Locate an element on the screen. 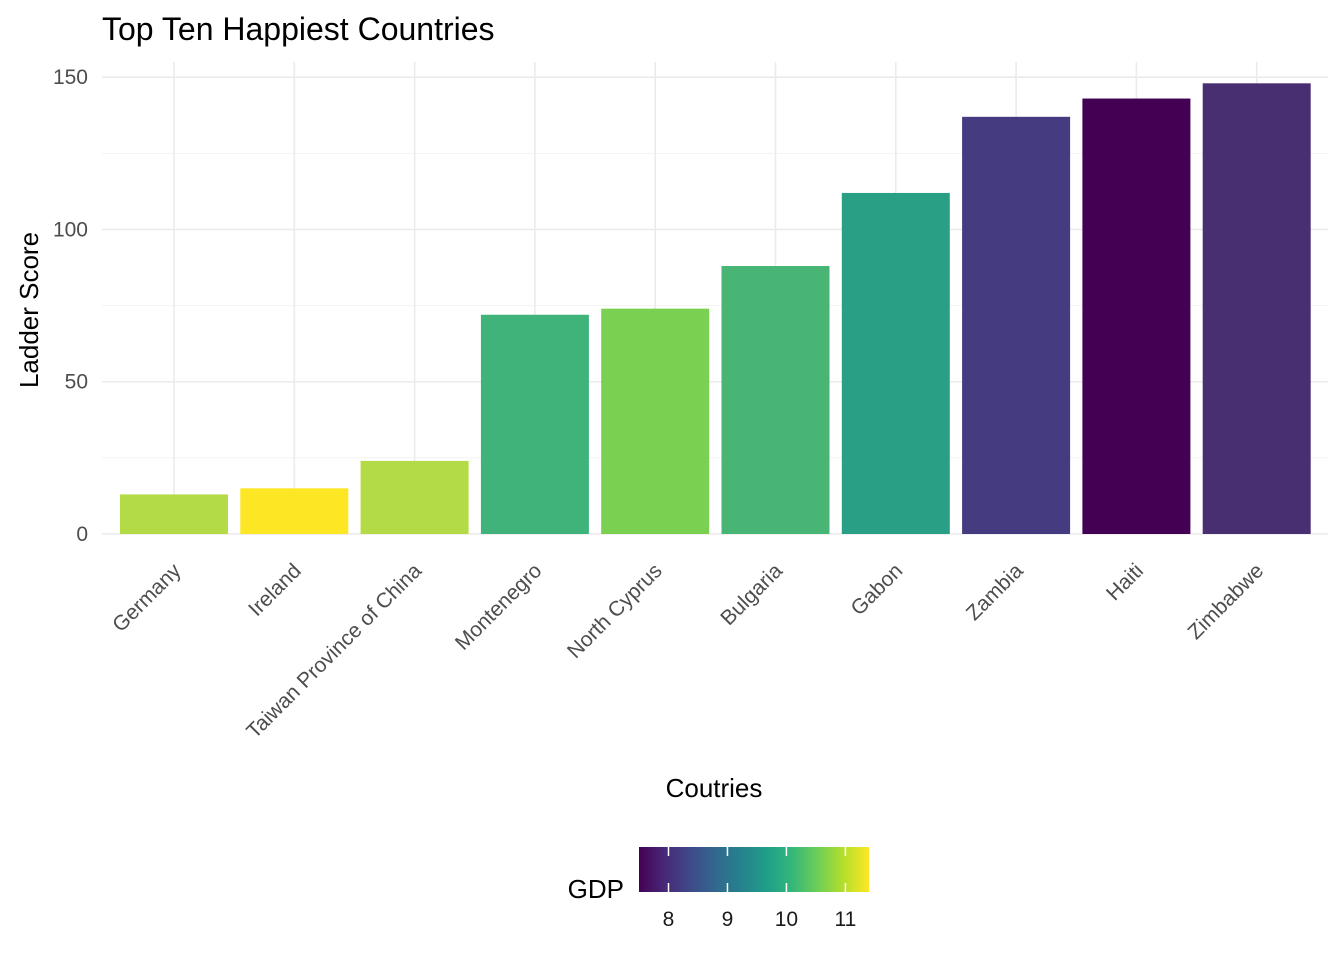 This screenshot has height=960, width=1344. x-tick-label: Ireland is located at coordinates (275, 590).